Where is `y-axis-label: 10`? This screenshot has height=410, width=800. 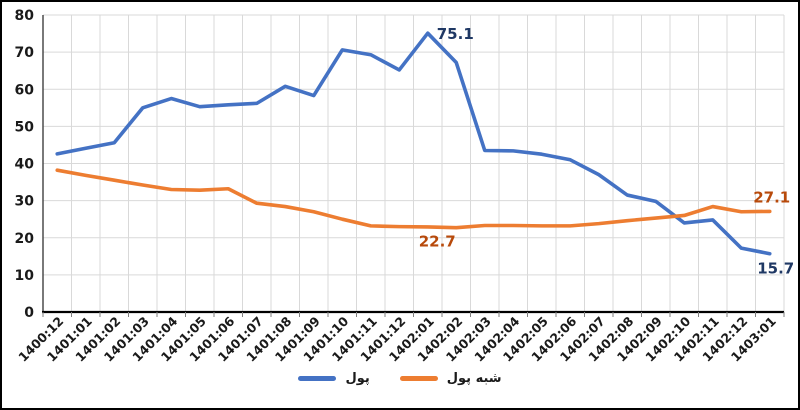 y-axis-label: 10 is located at coordinates (25, 276).